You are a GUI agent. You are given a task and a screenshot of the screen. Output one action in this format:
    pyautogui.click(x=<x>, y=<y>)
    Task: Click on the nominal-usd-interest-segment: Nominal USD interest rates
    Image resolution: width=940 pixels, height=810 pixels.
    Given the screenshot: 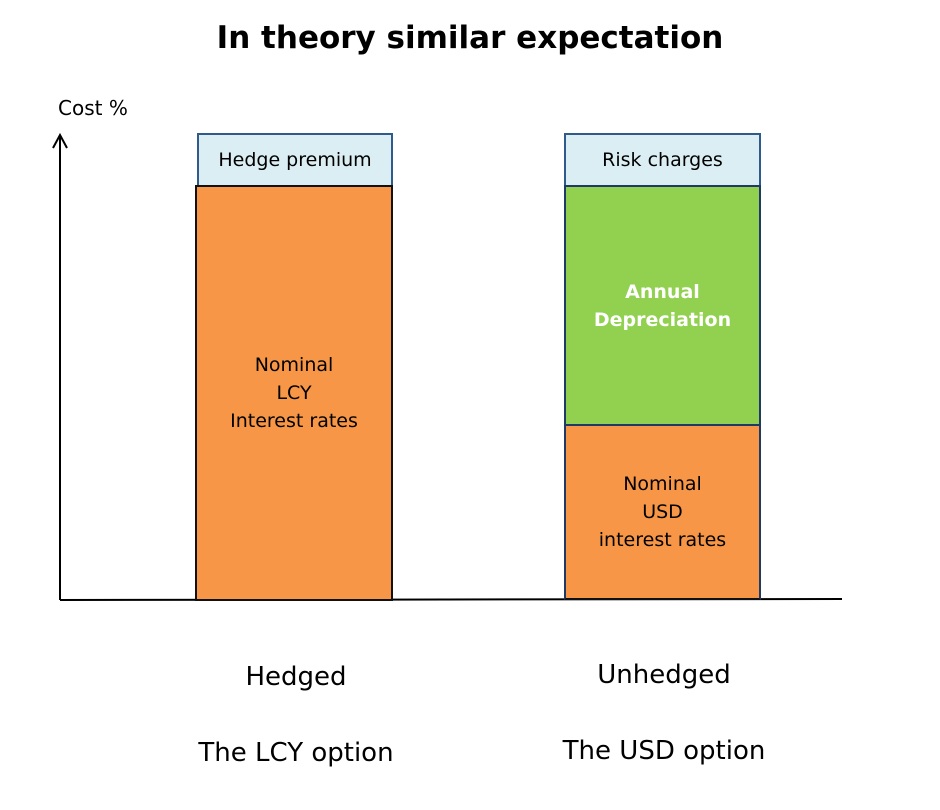 What is the action you would take?
    pyautogui.click(x=662, y=512)
    